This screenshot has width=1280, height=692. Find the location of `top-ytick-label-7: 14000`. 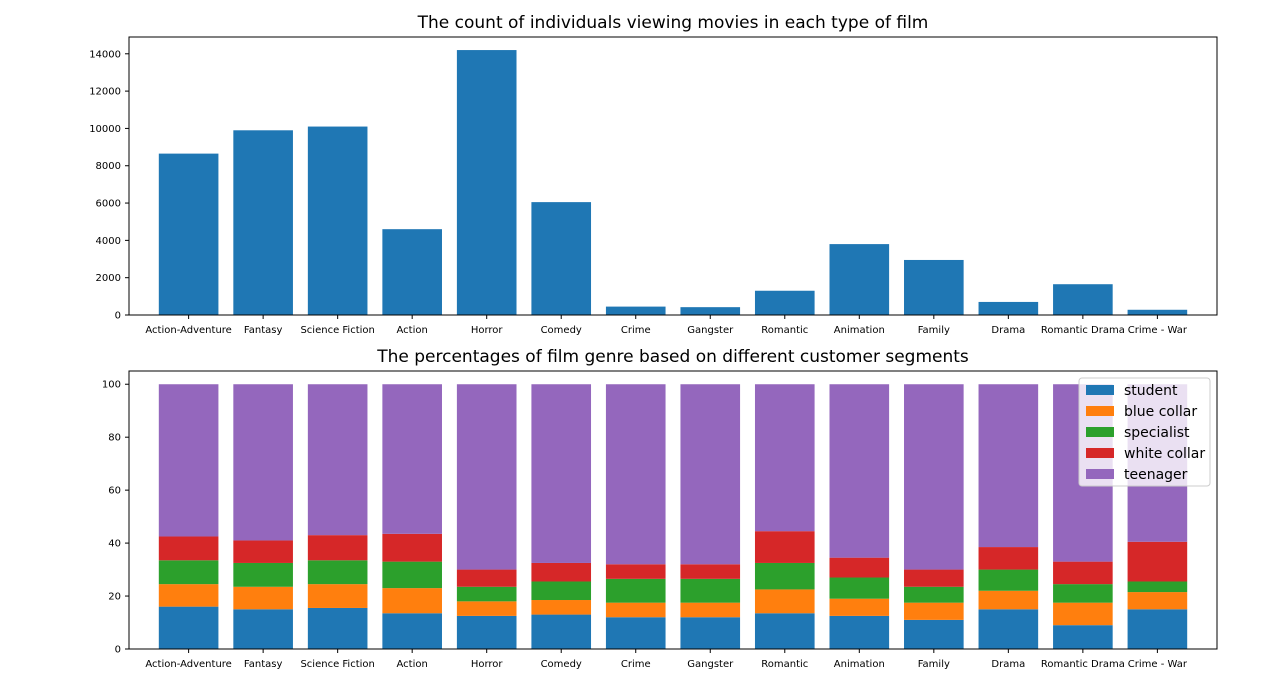

top-ytick-label-7: 14000 is located at coordinates (105, 54).